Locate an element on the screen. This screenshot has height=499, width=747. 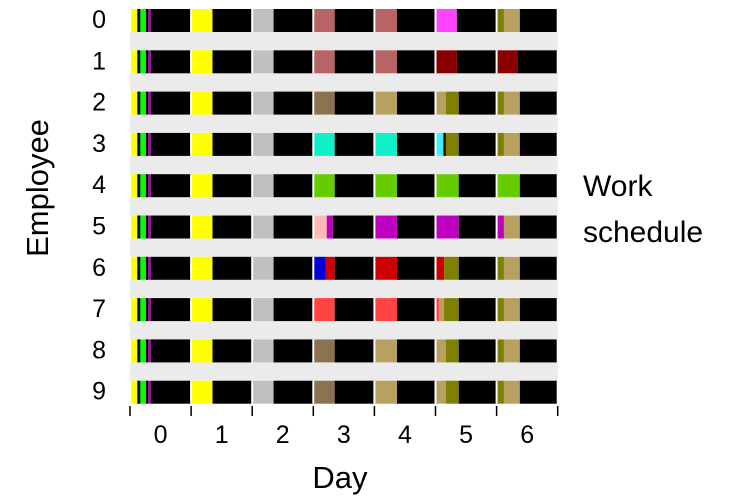
x-tick-label: 3 is located at coordinates (344, 435).